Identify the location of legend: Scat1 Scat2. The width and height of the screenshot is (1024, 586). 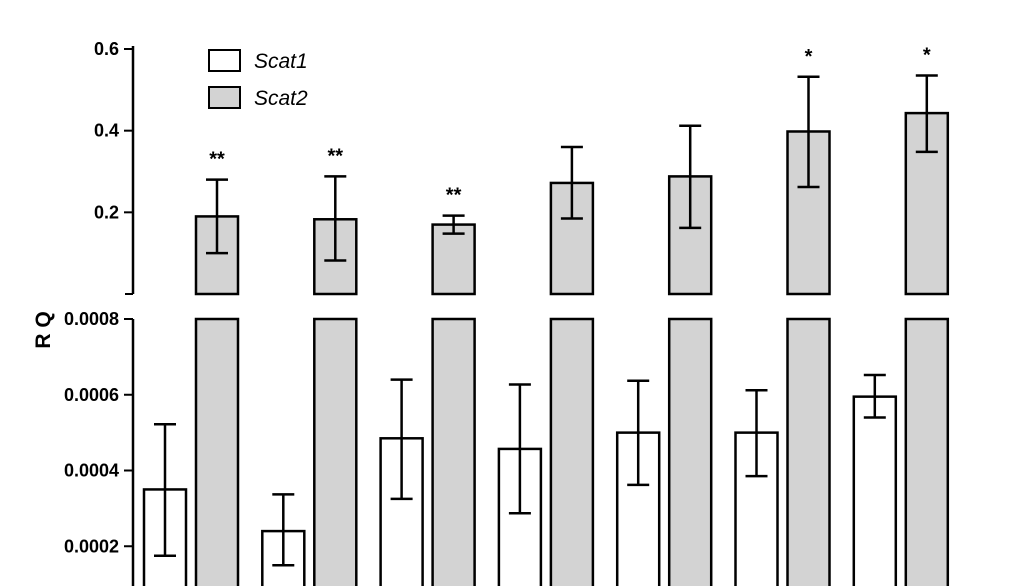
(258, 79).